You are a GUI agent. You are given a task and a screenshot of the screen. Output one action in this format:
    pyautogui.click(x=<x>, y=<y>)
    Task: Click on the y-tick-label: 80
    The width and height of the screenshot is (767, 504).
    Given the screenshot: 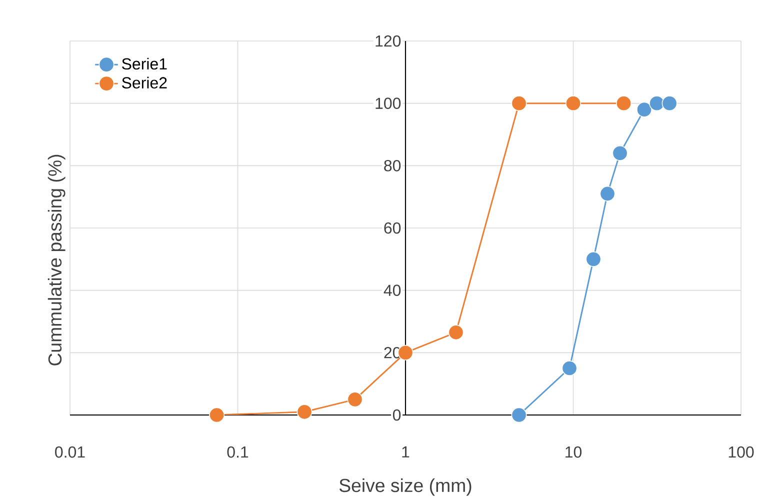 What is the action you would take?
    pyautogui.click(x=392, y=166)
    